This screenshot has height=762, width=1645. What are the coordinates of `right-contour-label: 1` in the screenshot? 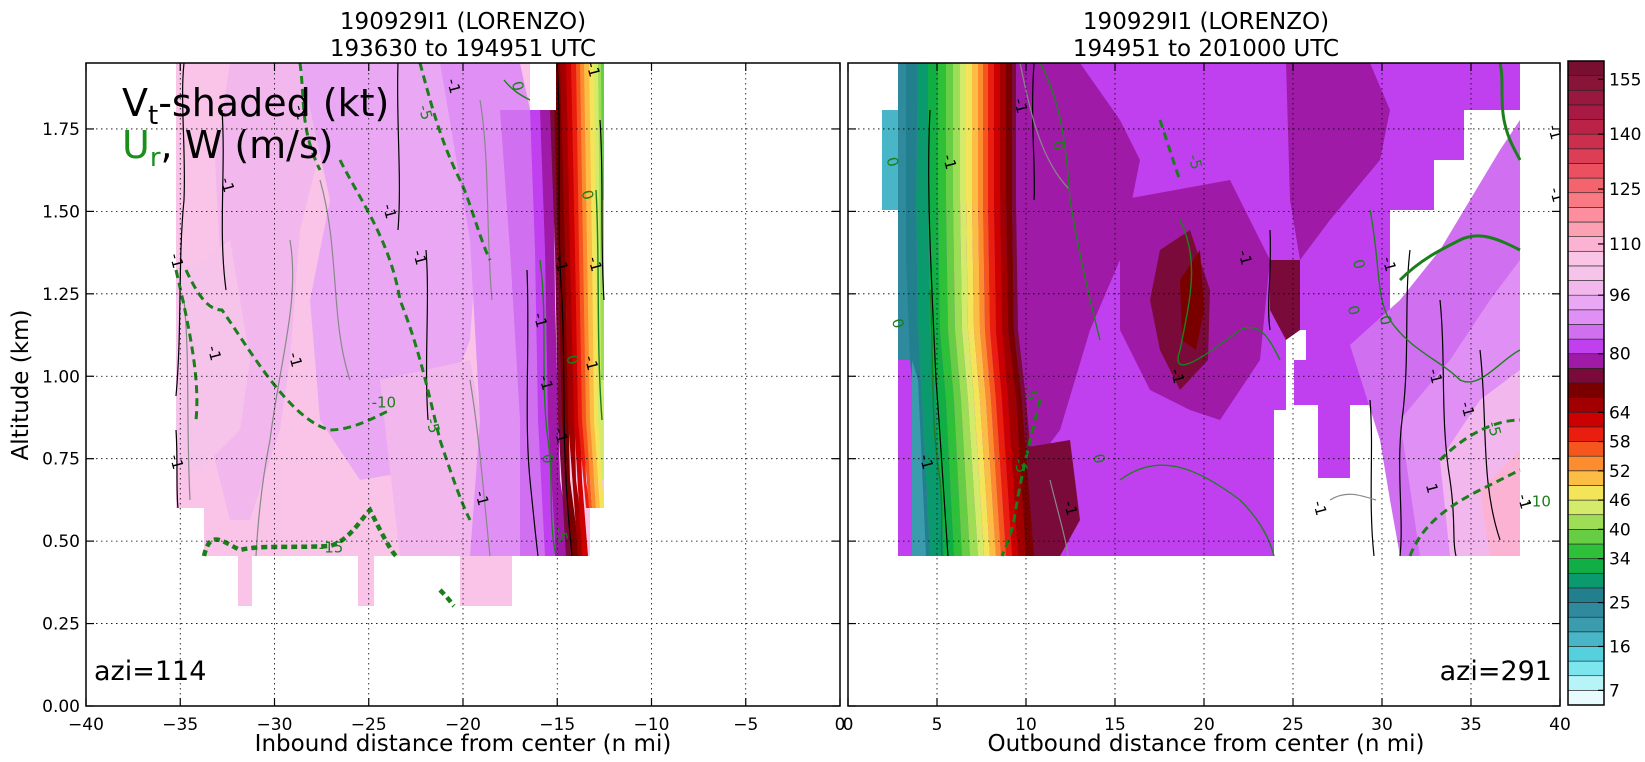 It's located at (1432, 488).